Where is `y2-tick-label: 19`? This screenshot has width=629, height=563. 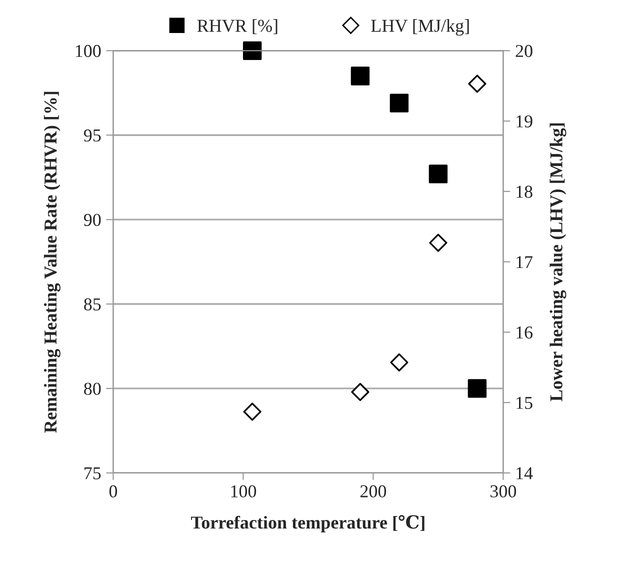
y2-tick-label: 19 is located at coordinates (524, 121).